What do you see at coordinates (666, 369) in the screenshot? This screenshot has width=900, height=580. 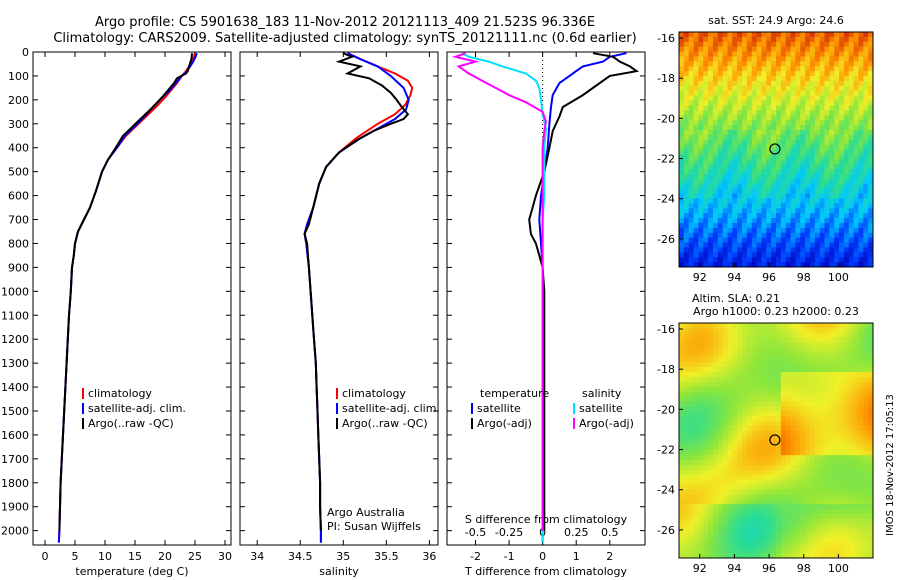 I see `y-tick-label: -18` at bounding box center [666, 369].